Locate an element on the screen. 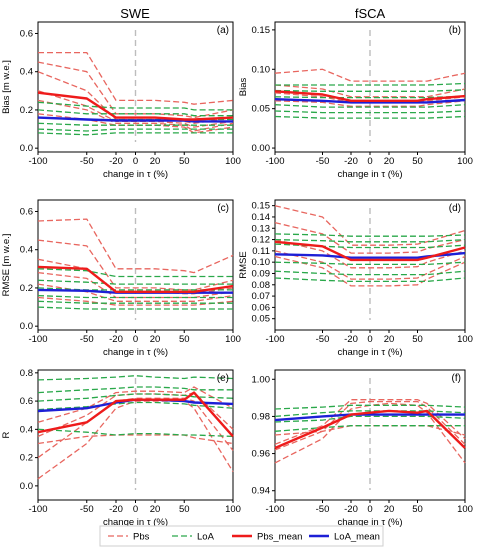 The image size is (485, 550). y-tick-label: 0.05 is located at coordinates (261, 109).